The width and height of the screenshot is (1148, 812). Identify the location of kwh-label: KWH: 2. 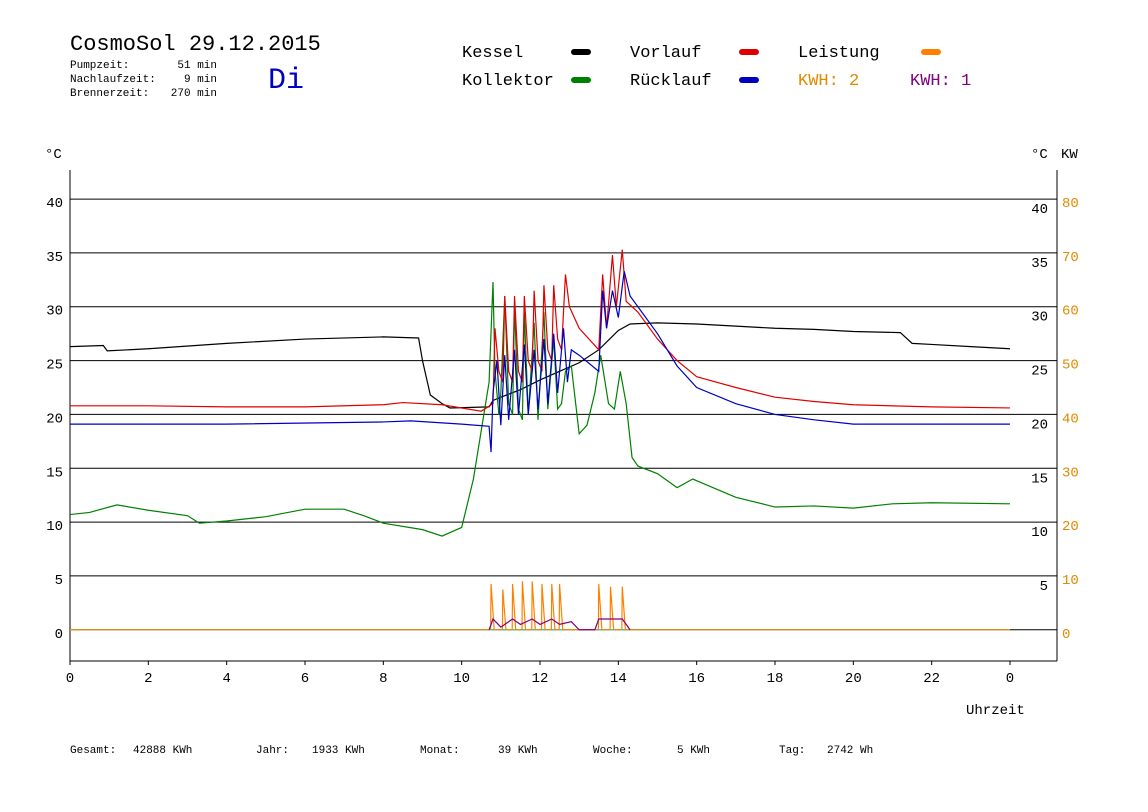
(828, 81).